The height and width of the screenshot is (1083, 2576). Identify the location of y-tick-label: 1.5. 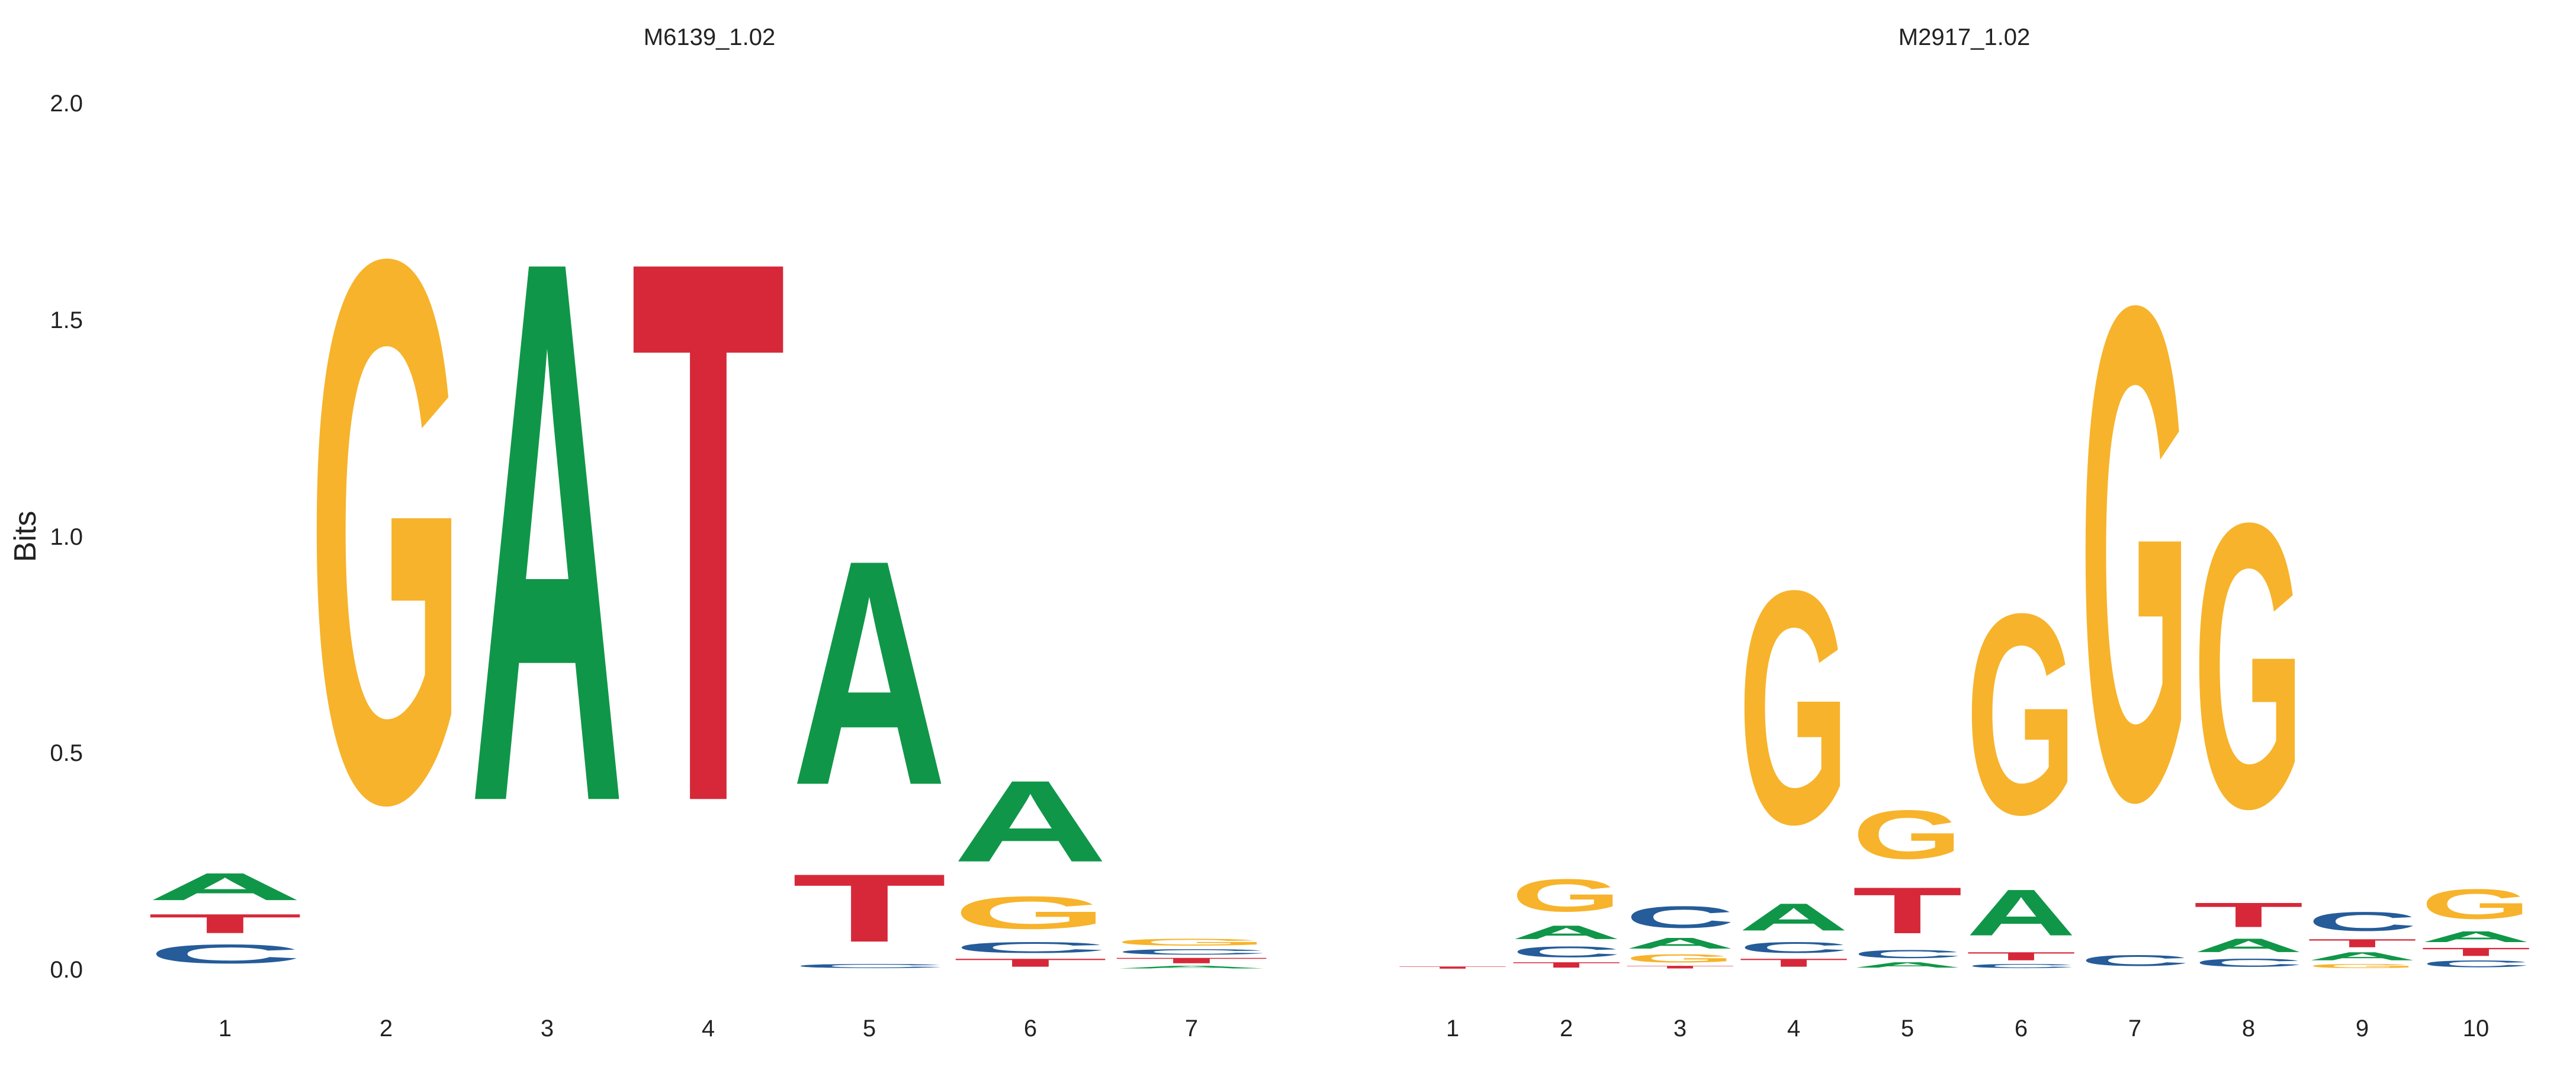
(66, 320).